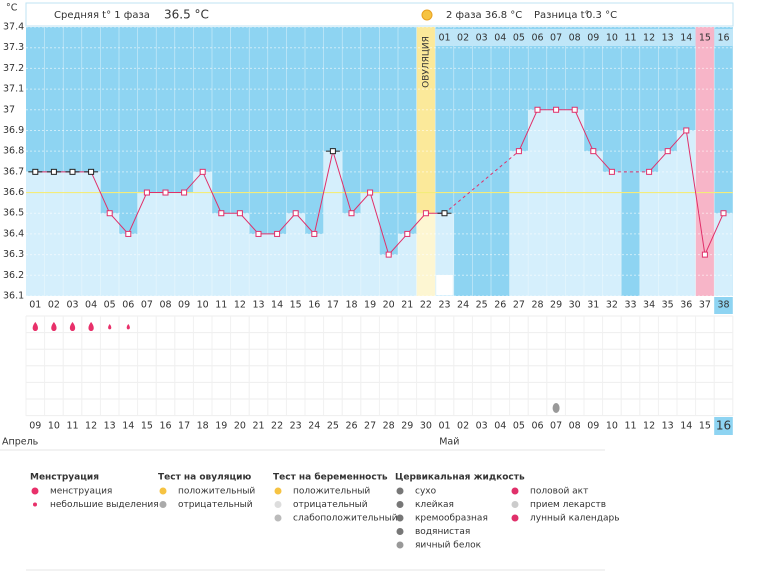  Describe the element at coordinates (258, 426) in the screenshot. I see `date-label: 21` at that location.